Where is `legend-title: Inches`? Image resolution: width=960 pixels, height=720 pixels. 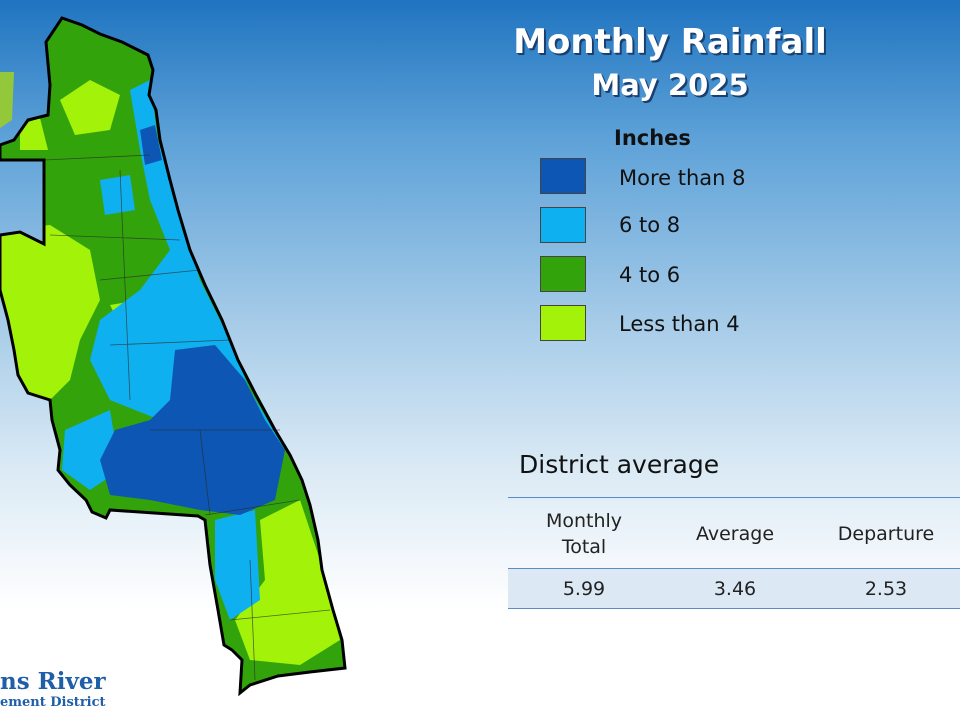 legend-title: Inches is located at coordinates (652, 138).